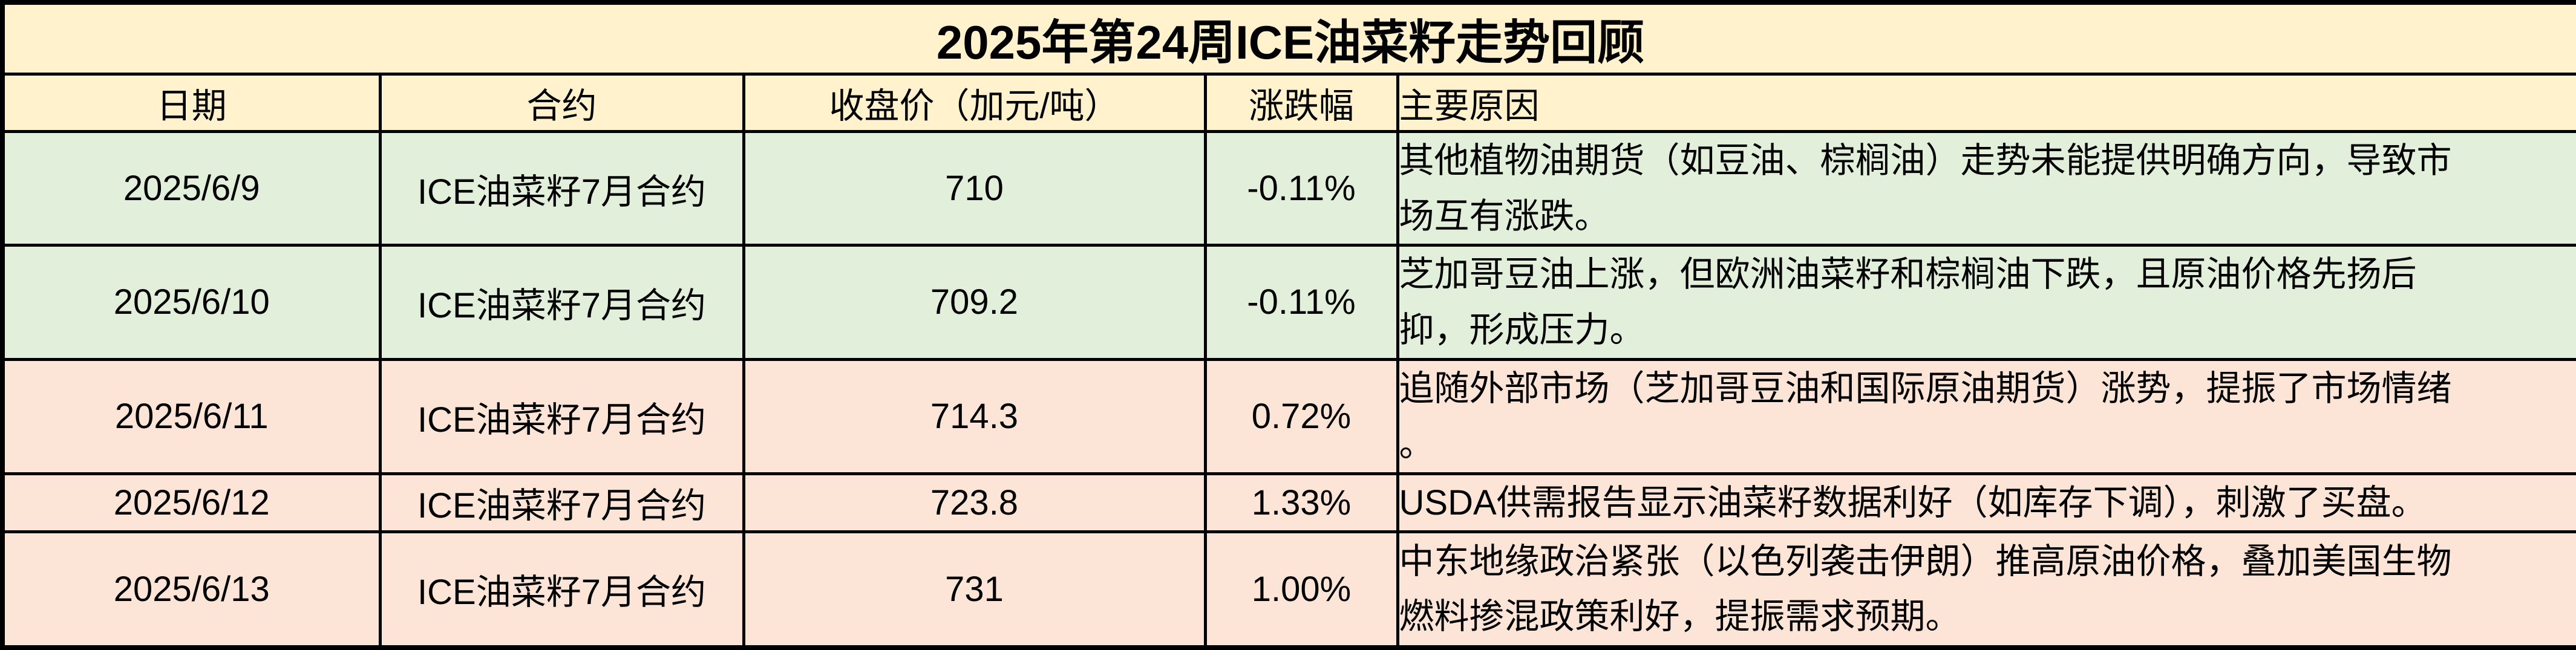  What do you see at coordinates (191, 589) in the screenshot?
I see `date-cell: 2025/6/13` at bounding box center [191, 589].